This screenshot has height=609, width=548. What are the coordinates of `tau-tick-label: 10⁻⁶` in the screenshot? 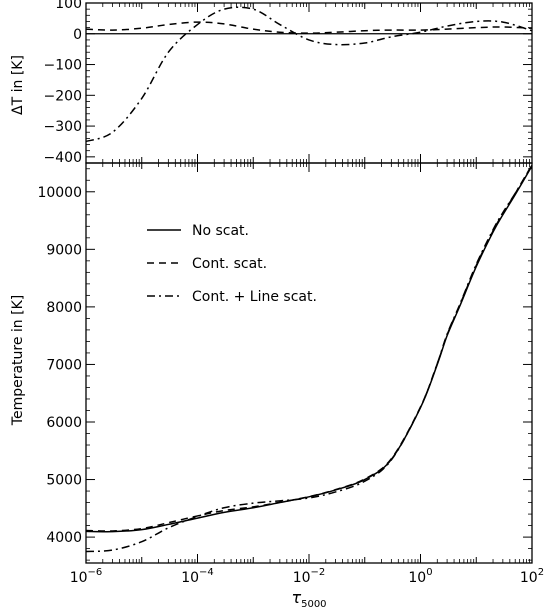 It's located at (86, 576).